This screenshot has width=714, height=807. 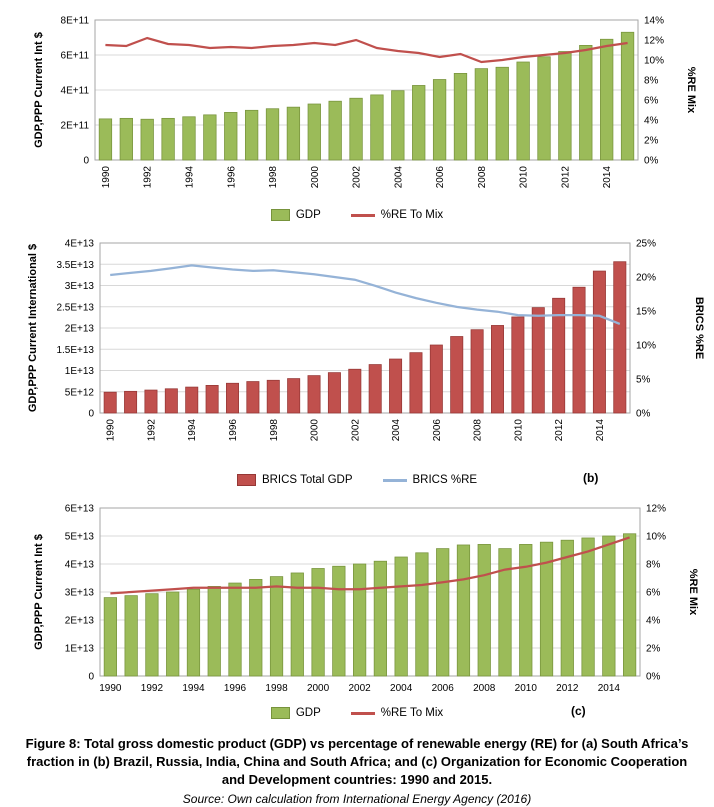 I want to click on plot-border, so click(x=366, y=90).